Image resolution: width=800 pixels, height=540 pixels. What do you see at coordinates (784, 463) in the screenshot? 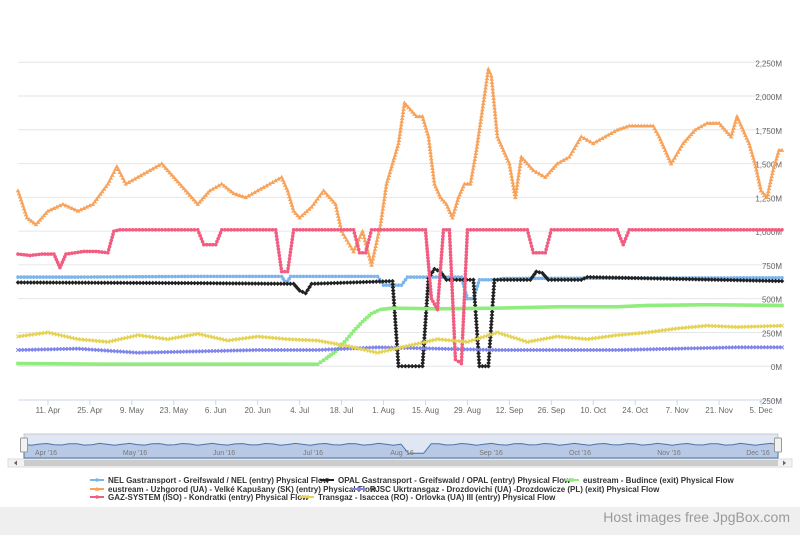
I see `scroll-right-arrow-icon` at bounding box center [784, 463].